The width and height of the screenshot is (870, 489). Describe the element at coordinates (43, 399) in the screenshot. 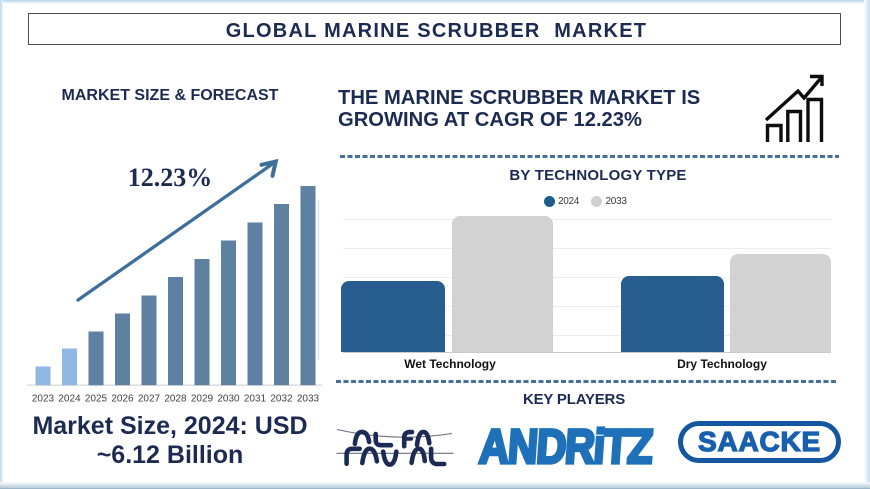

I see `svg-text: 2023` at that location.